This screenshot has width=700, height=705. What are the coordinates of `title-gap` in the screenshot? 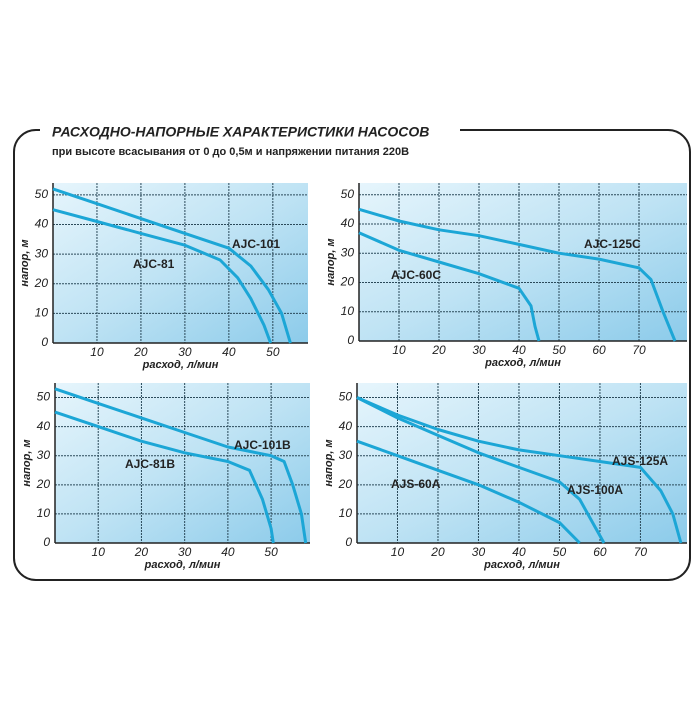 It's located at (250, 131).